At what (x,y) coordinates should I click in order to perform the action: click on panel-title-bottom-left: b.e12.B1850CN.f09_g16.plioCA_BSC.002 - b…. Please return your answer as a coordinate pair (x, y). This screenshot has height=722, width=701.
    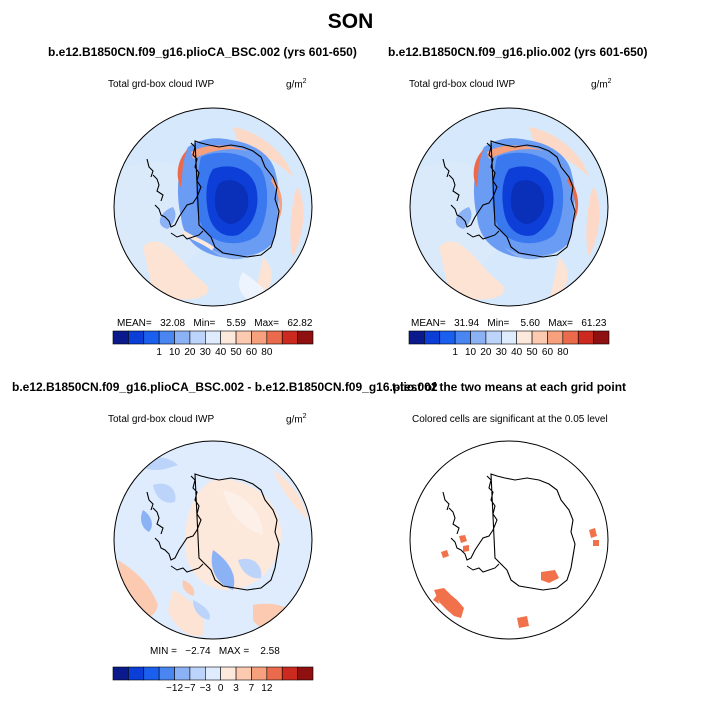
    Looking at the image, I should click on (225, 387).